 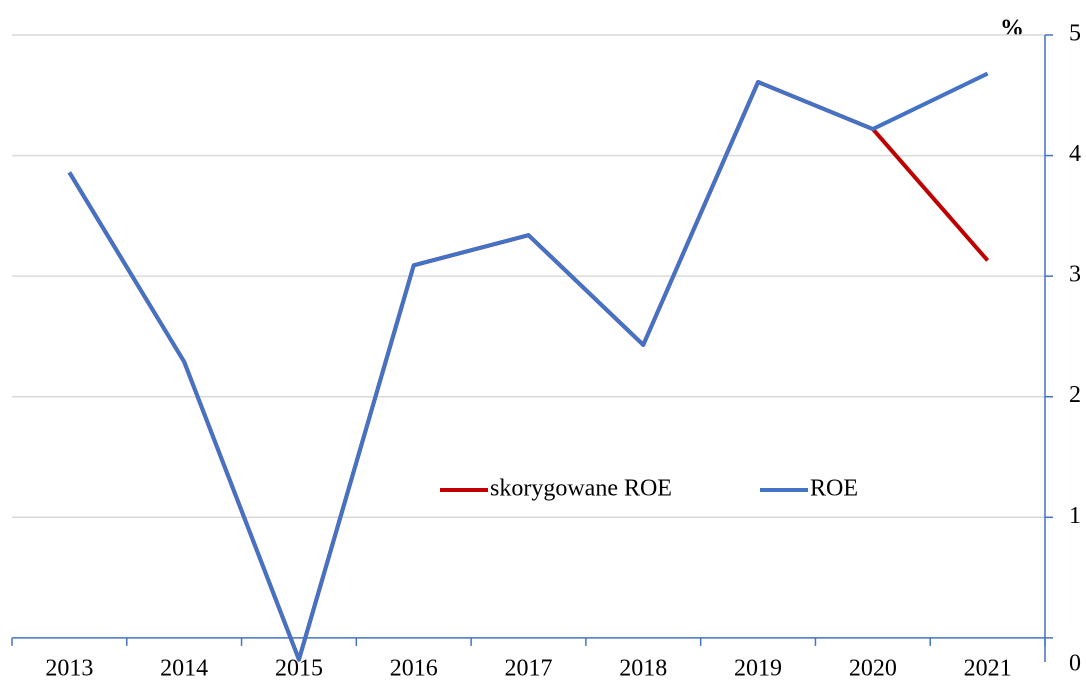 I want to click on y-tick-label: 4, so click(x=1075, y=154).